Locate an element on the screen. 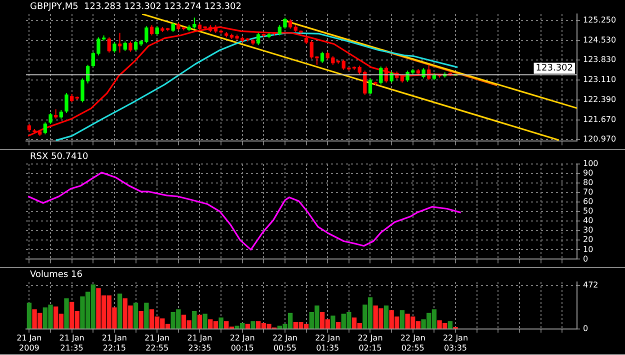  chart-title: GBPJPY,M5 123.283 123.302 123.274 123.302 is located at coordinates (136, 7).